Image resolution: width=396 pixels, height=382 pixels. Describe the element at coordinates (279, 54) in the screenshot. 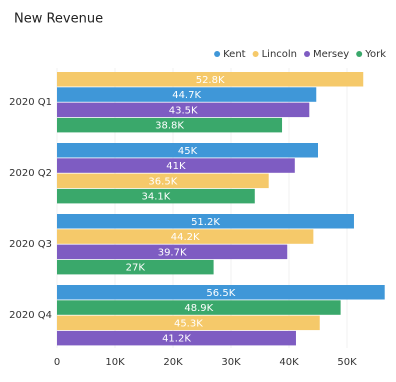

I see `legend-label: Lincoln` at that location.